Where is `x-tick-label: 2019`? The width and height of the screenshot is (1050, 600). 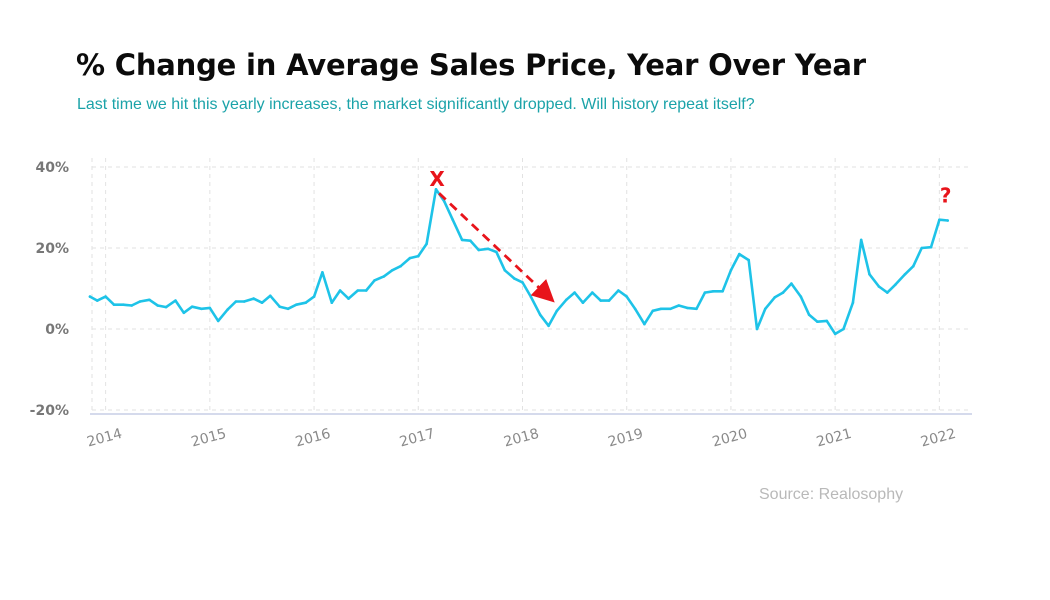 x-tick-label: 2019 is located at coordinates (625, 438).